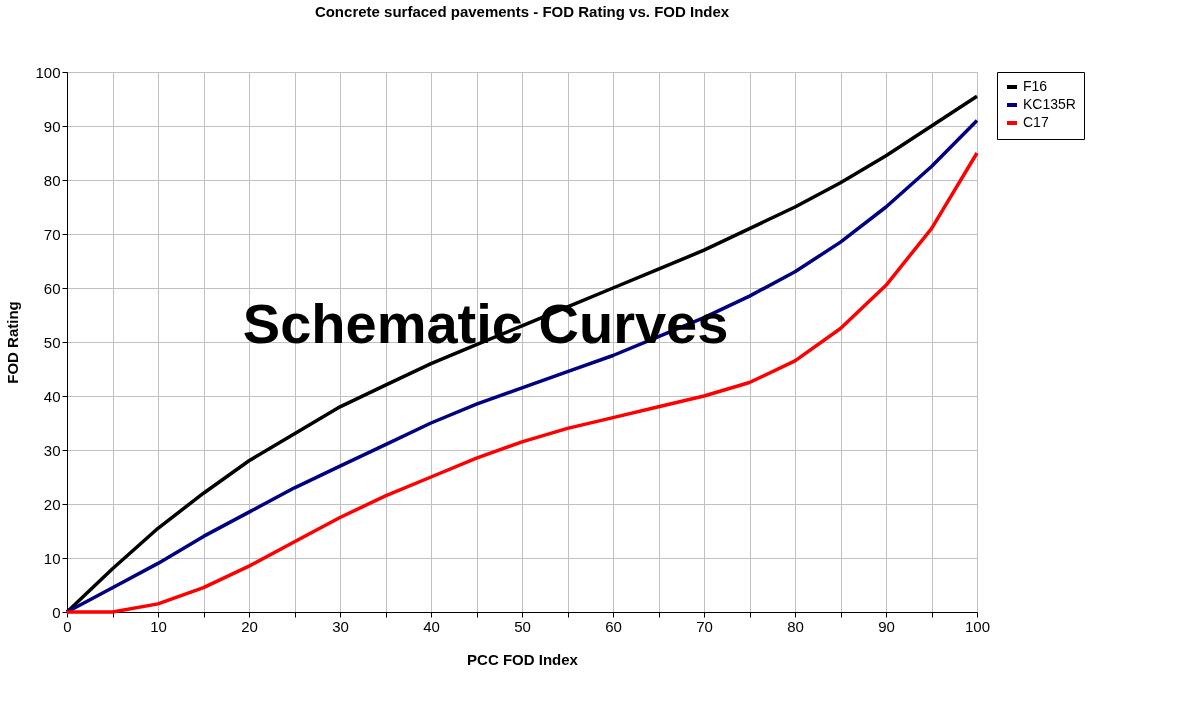  Describe the element at coordinates (52, 558) in the screenshot. I see `y-tick-label: 10` at that location.